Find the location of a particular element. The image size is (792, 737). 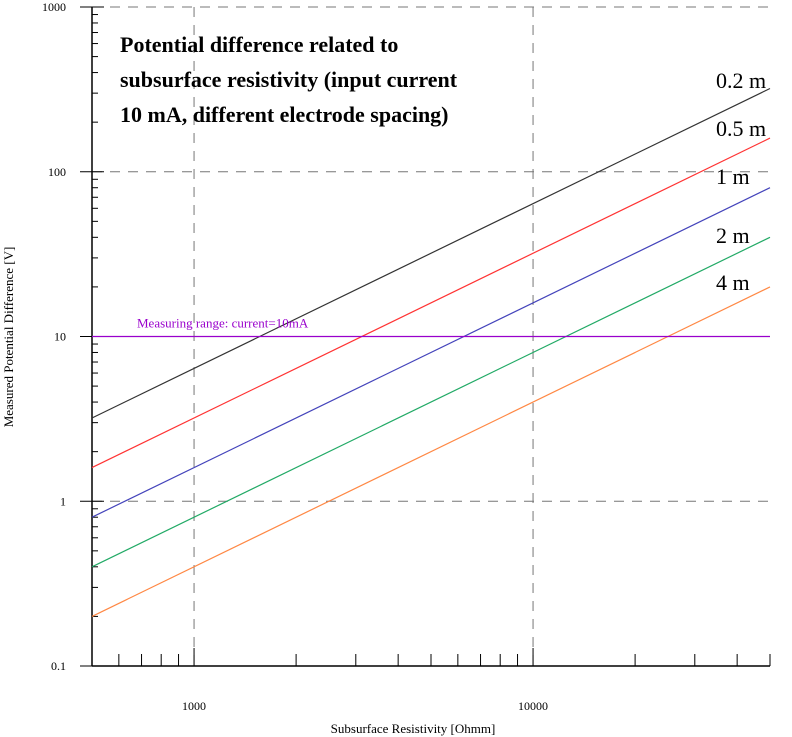

series-label: 2 m is located at coordinates (733, 235).